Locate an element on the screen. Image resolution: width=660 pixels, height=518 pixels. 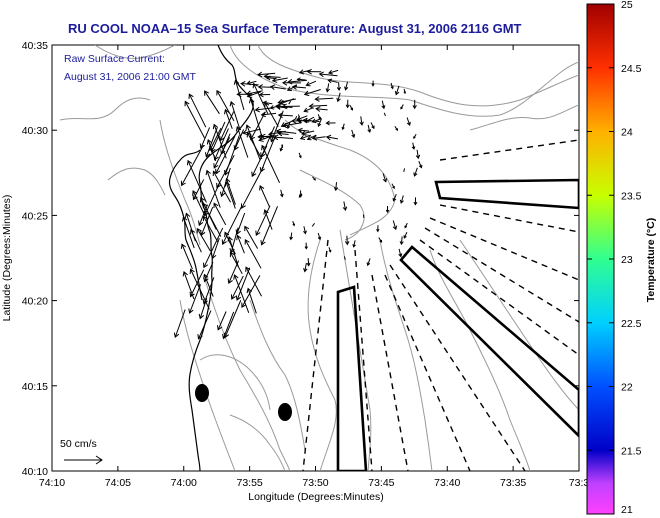
colorbar-tick-label: 21.5 is located at coordinates (631, 451).